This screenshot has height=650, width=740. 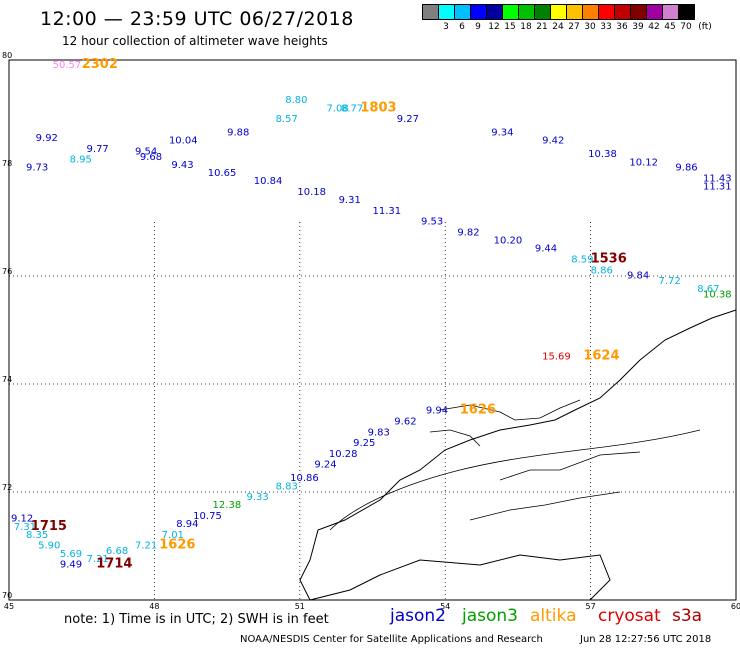 What do you see at coordinates (337, 108) in the screenshot?
I see `wave-height-value: 7.08` at bounding box center [337, 108].